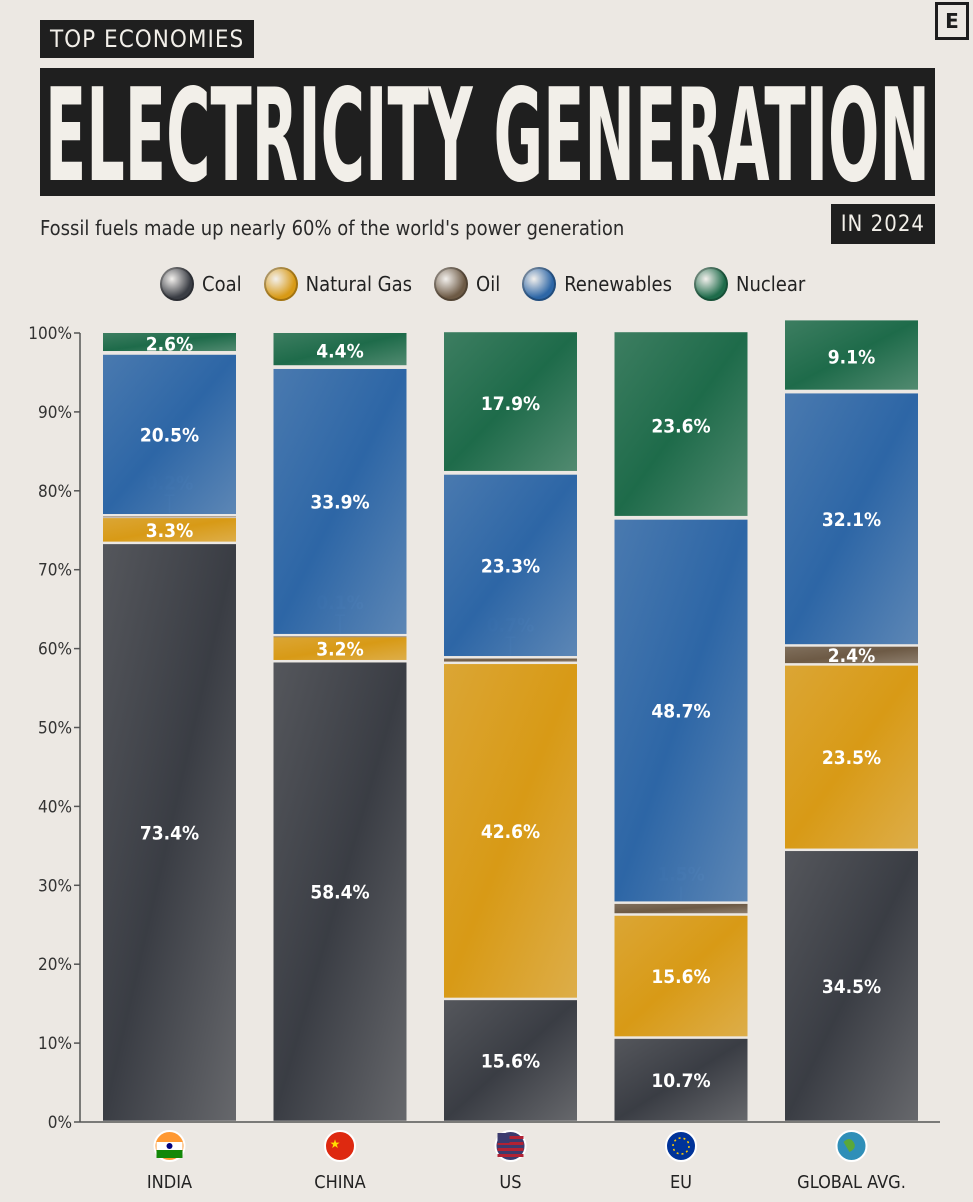 Image resolution: width=973 pixels, height=1202 pixels. I want to click on flag-star: ★, so click(335, 1144).